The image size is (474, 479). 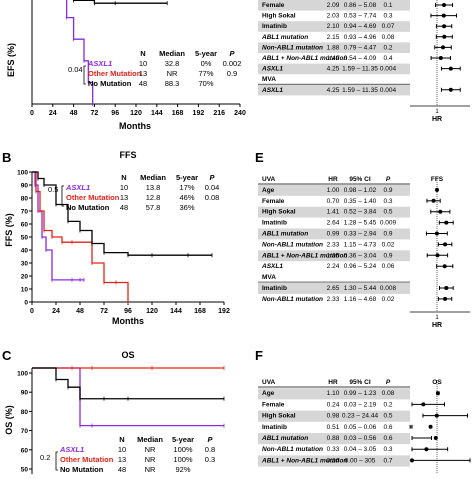 What do you see at coordinates (87, 459) in the screenshot?
I see `panel-c-row-label: Other Mutation` at bounding box center [87, 459].